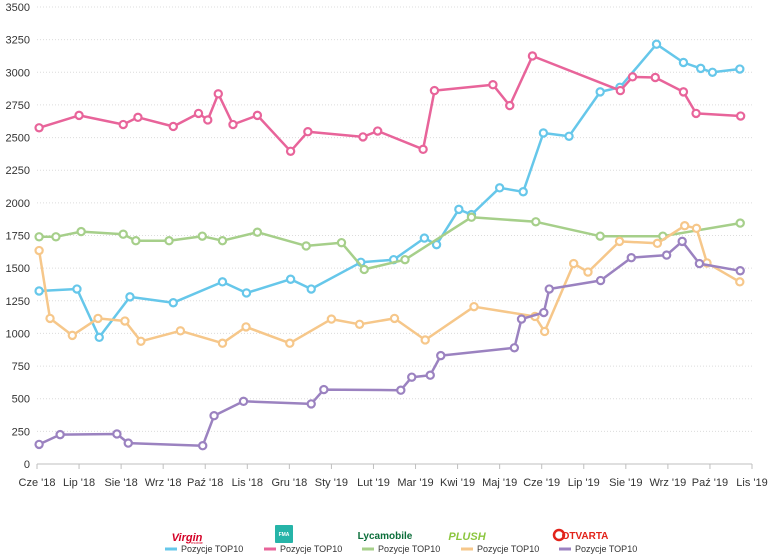 The image size is (768, 559). What do you see at coordinates (457, 483) in the screenshot?
I see `x-tick-label: Kwi '19` at bounding box center [457, 483].